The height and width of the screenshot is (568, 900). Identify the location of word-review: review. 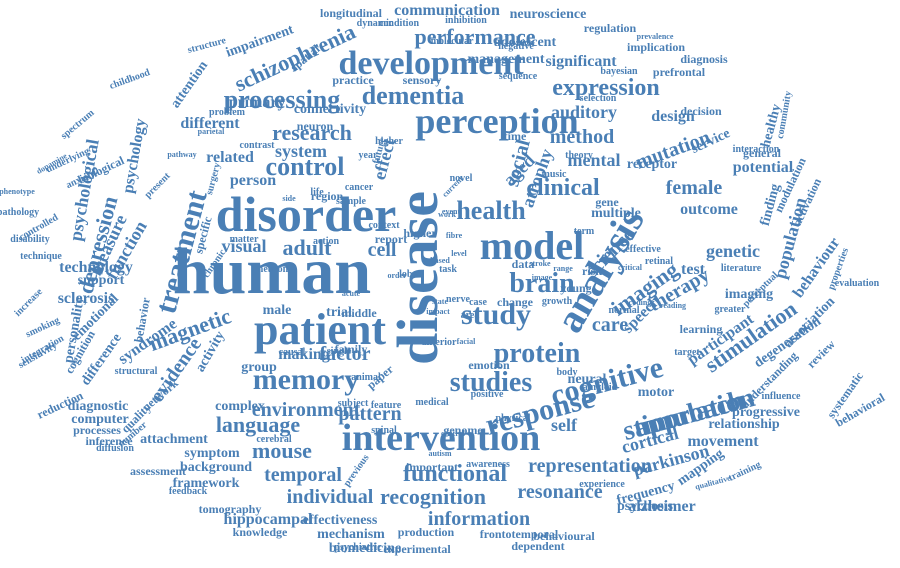
(821, 354).